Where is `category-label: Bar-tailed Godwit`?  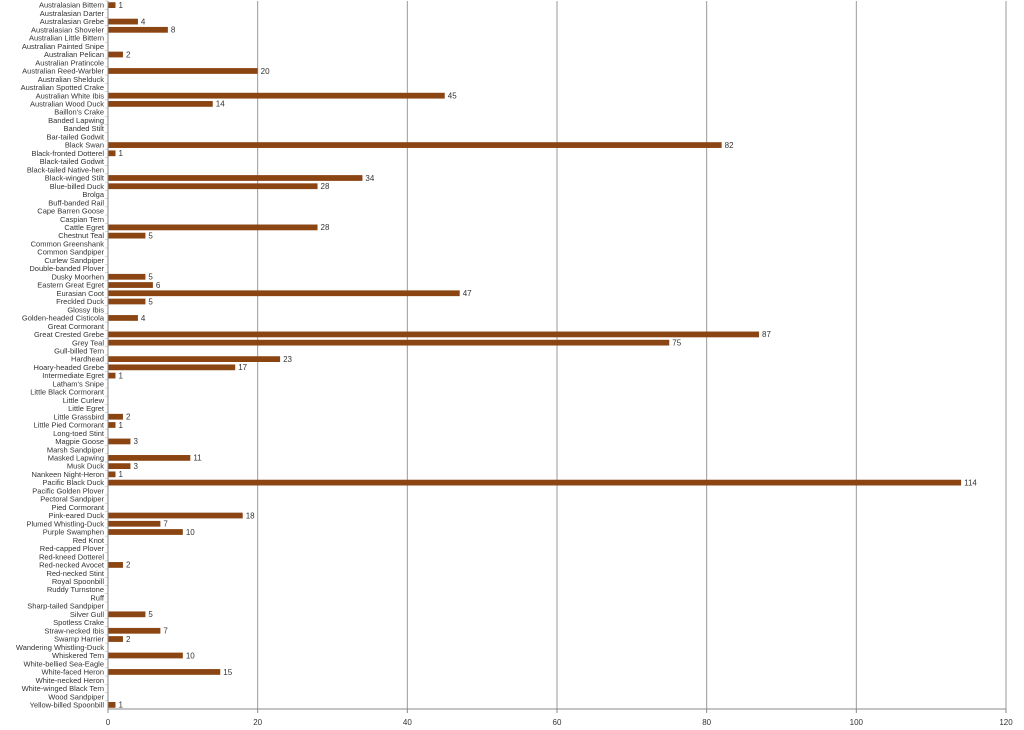
category-label: Bar-tailed Godwit is located at coordinates (75, 136).